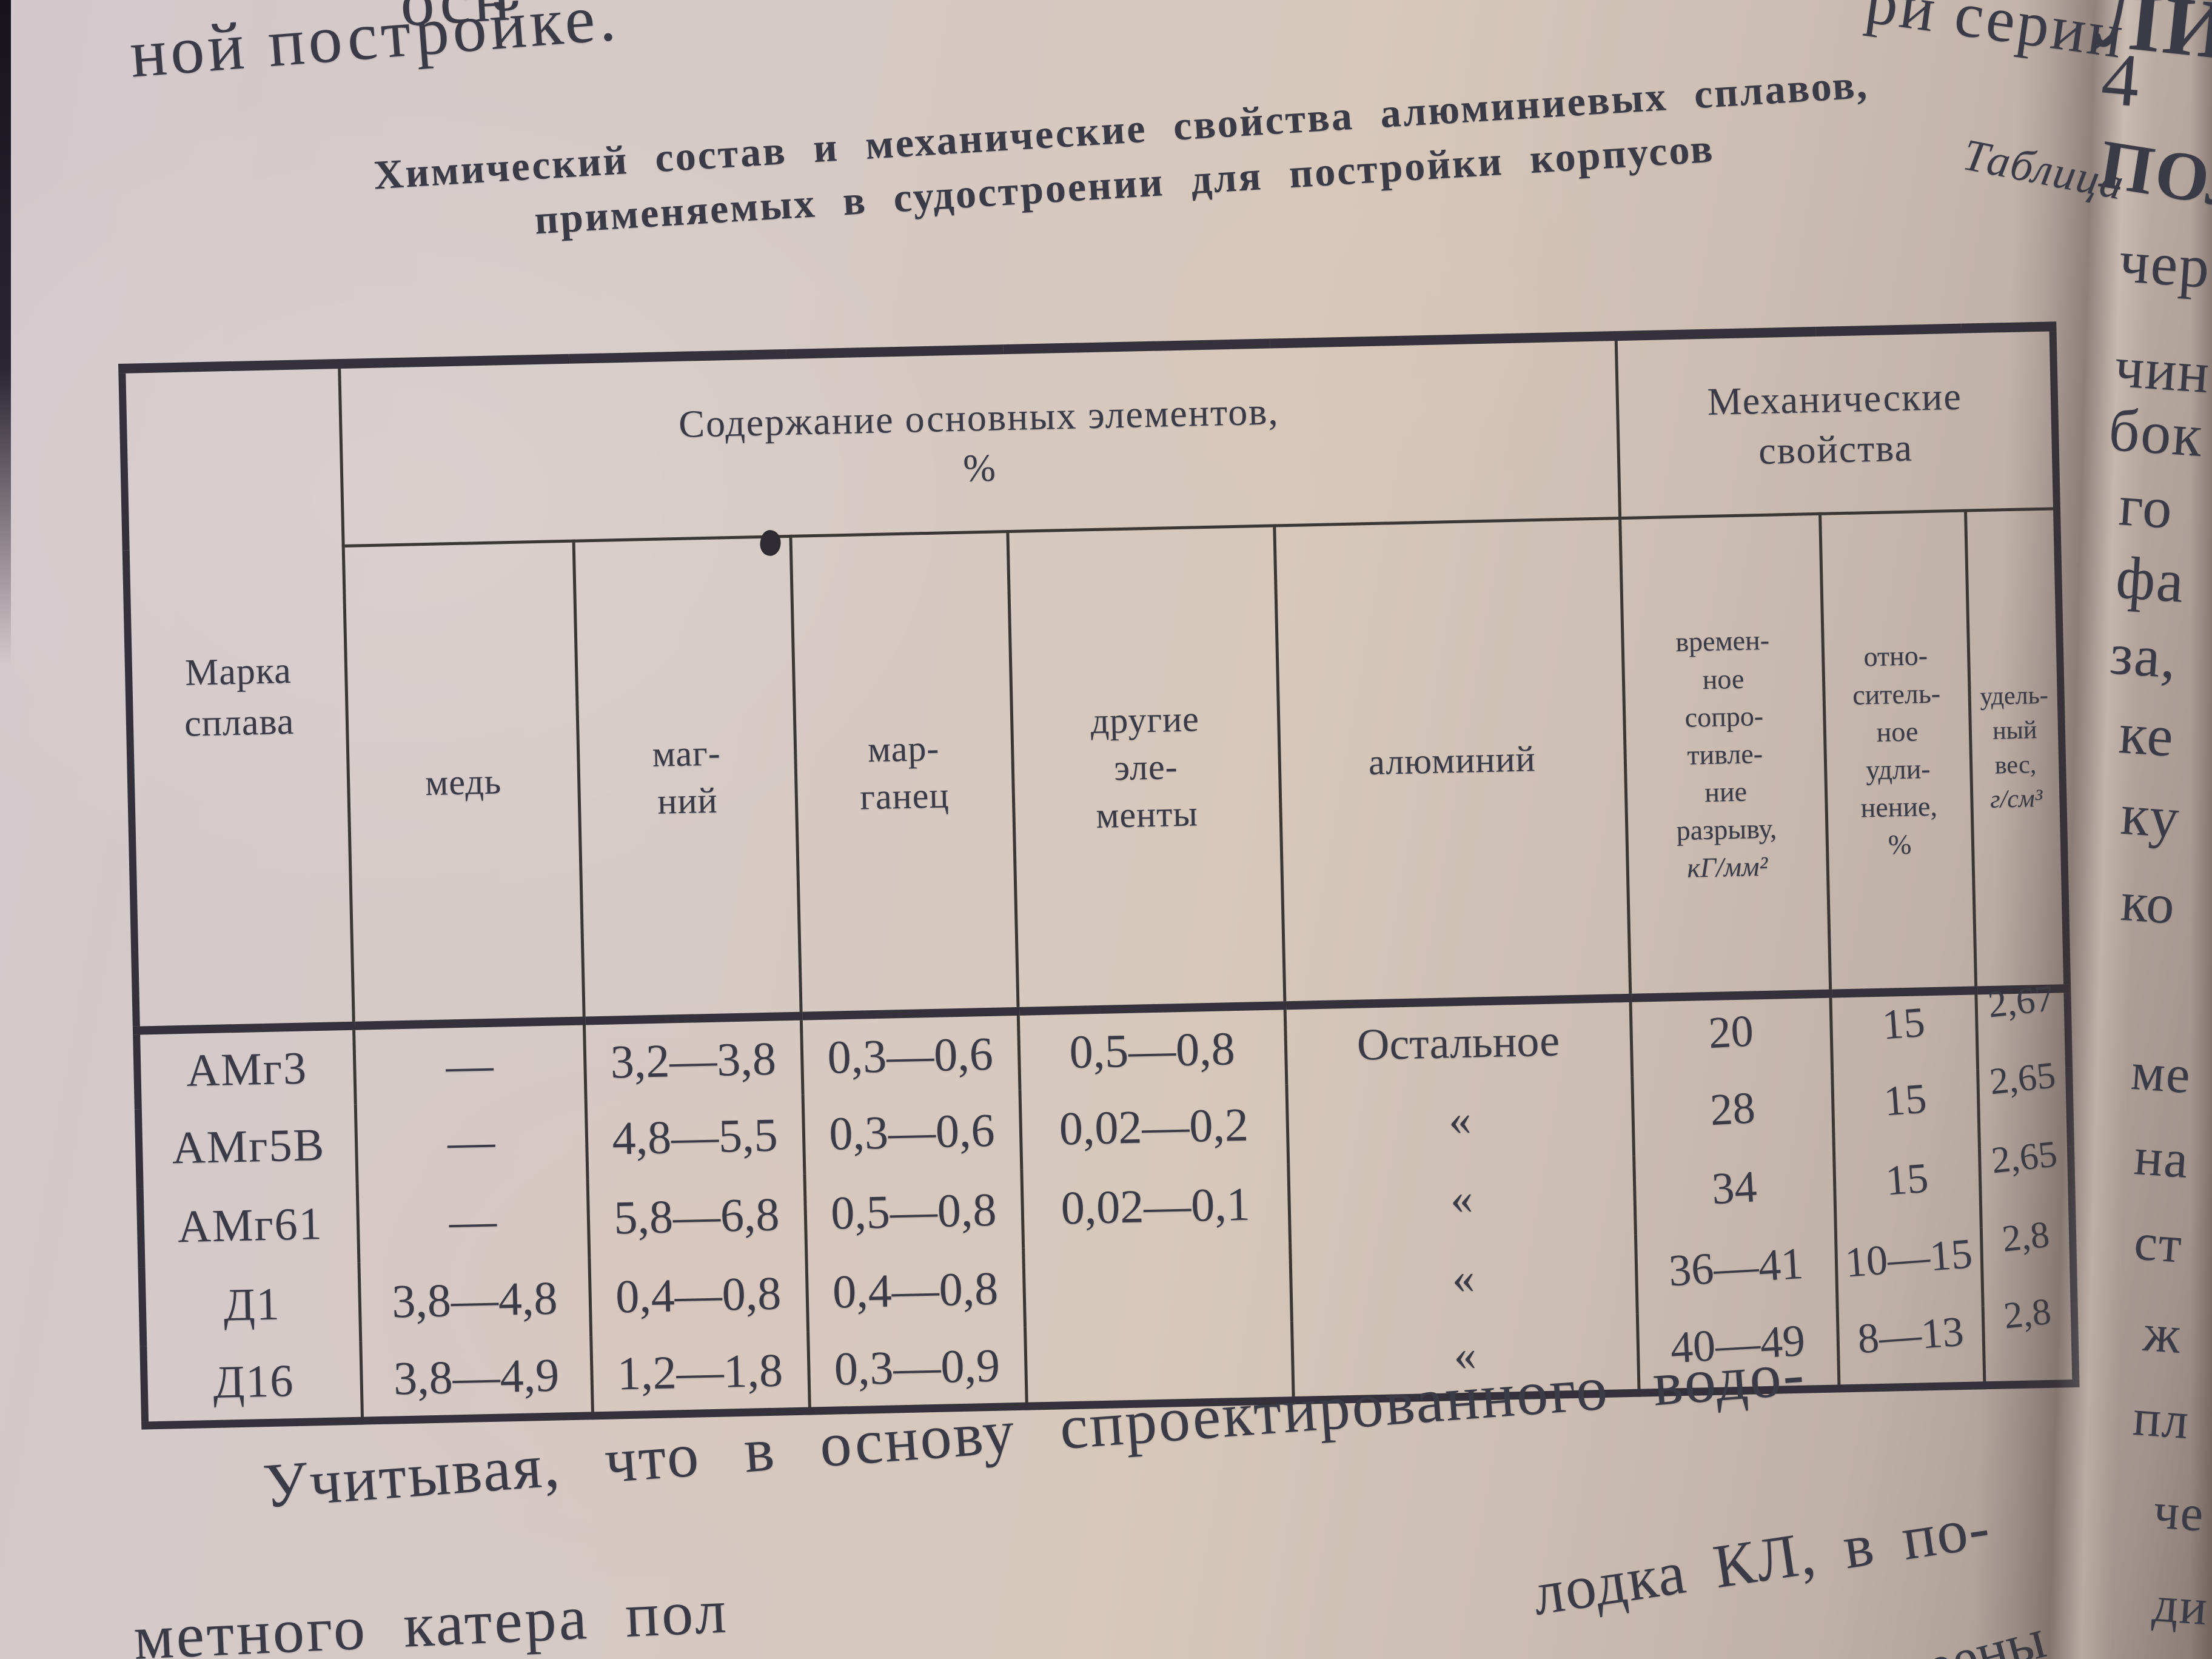 Image resolution: width=2212 pixels, height=1659 pixels. I want to click on cell-manganese: 0,4—0,8, so click(916, 1290).